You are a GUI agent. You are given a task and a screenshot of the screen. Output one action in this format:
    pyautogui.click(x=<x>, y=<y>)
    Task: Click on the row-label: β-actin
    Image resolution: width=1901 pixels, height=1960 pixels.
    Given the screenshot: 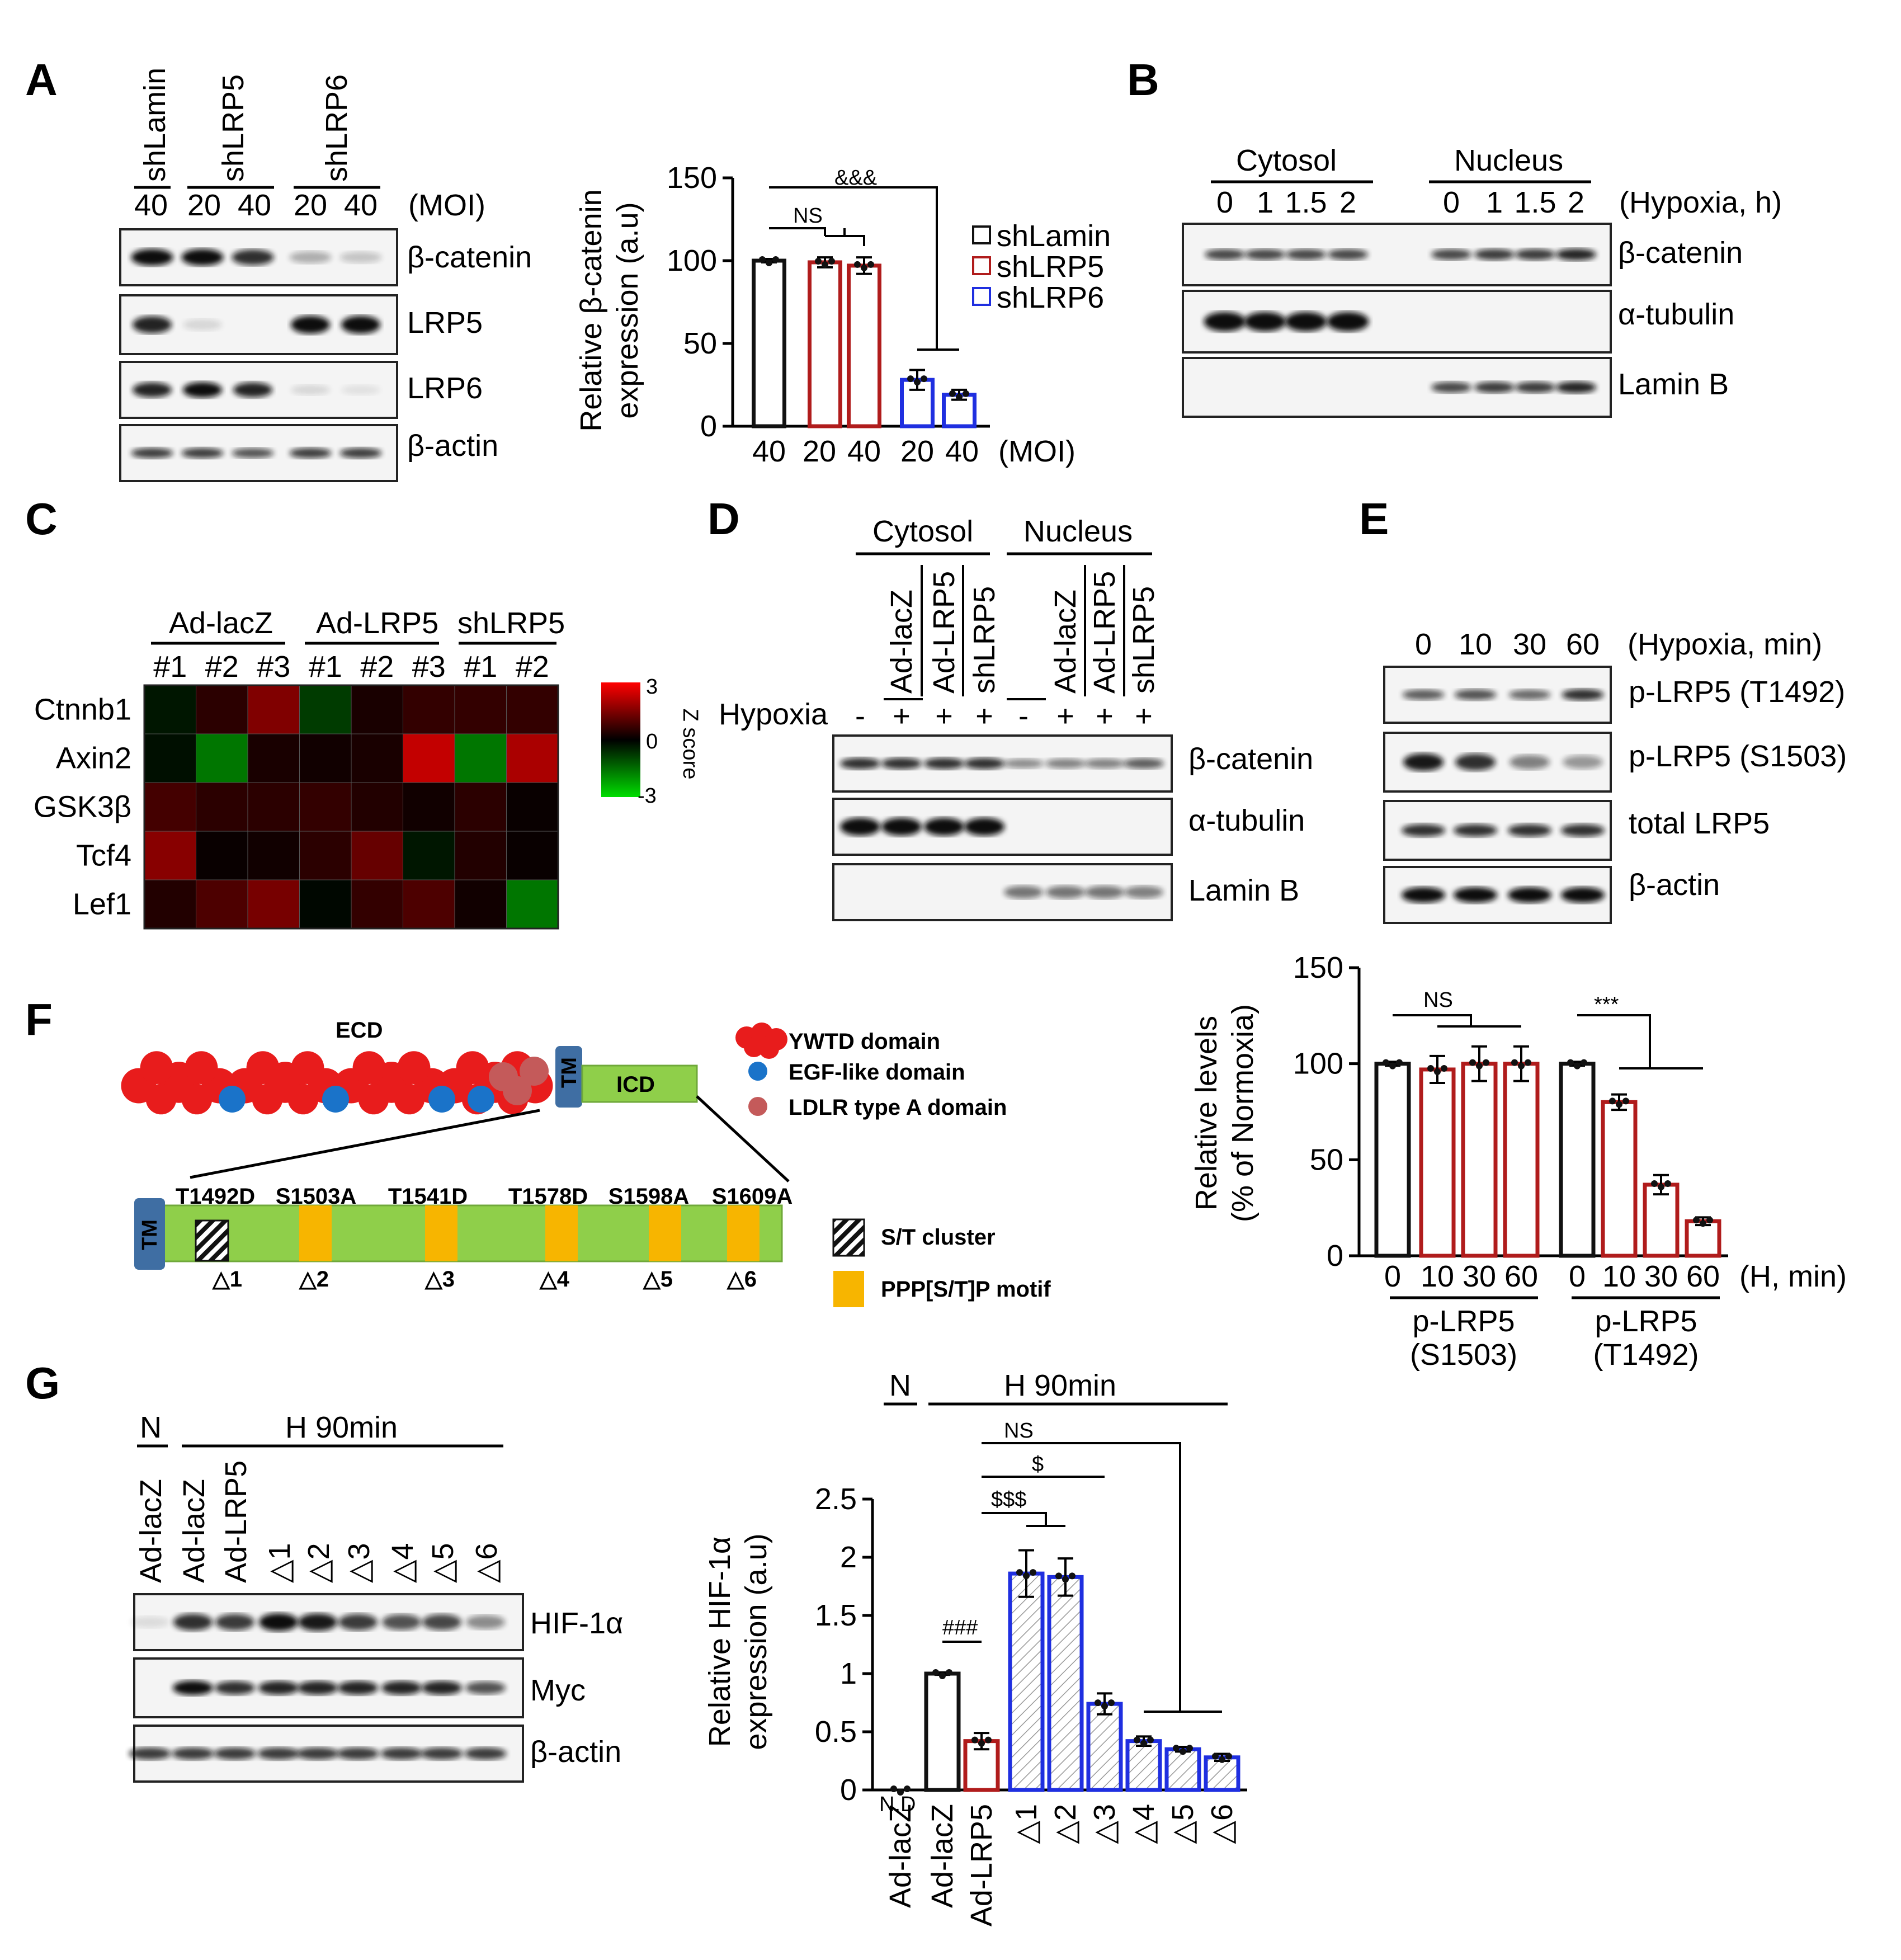 What is the action you would take?
    pyautogui.click(x=1675, y=885)
    